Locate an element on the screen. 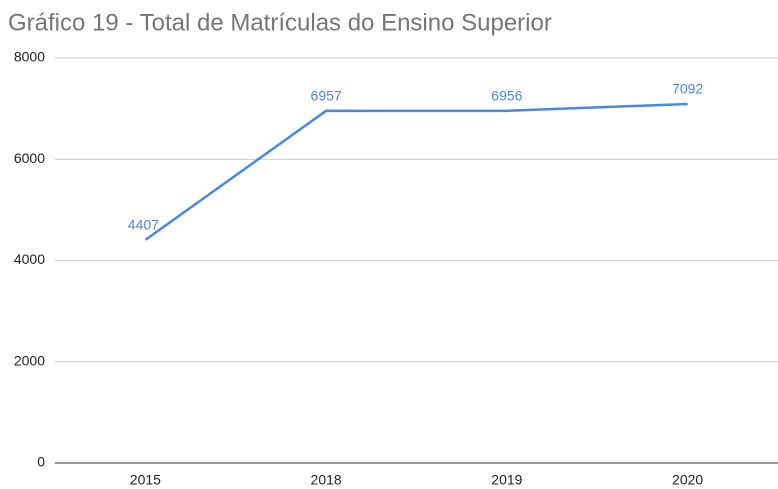 This screenshot has height=489, width=778. x-tick-label: 2020 is located at coordinates (687, 480).